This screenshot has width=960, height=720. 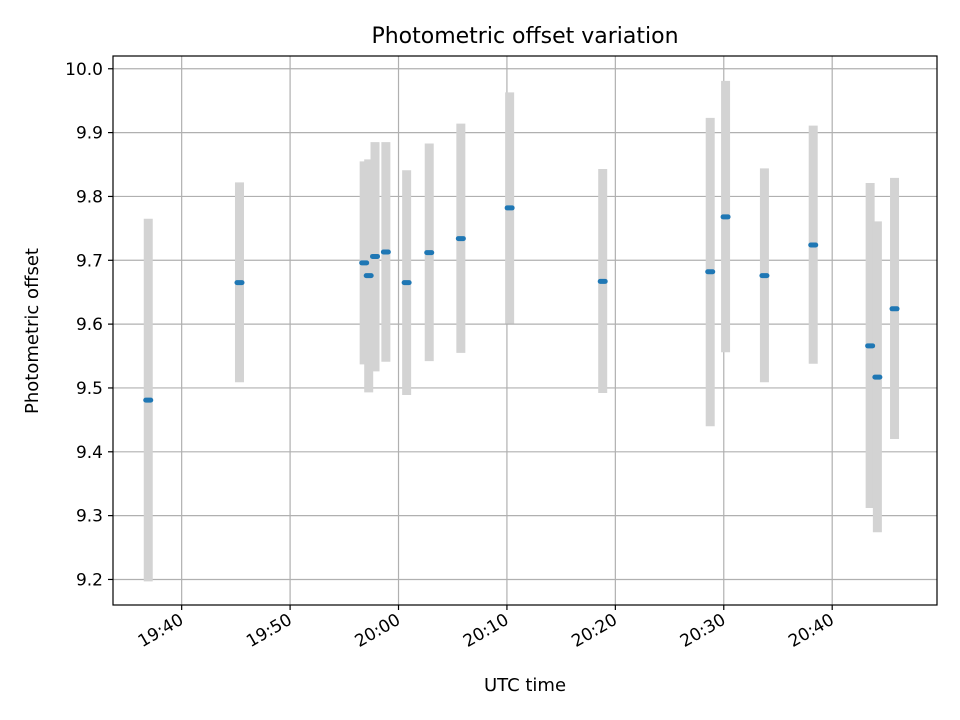 I want to click on x-tick-label: 20:40, so click(x=811, y=631).